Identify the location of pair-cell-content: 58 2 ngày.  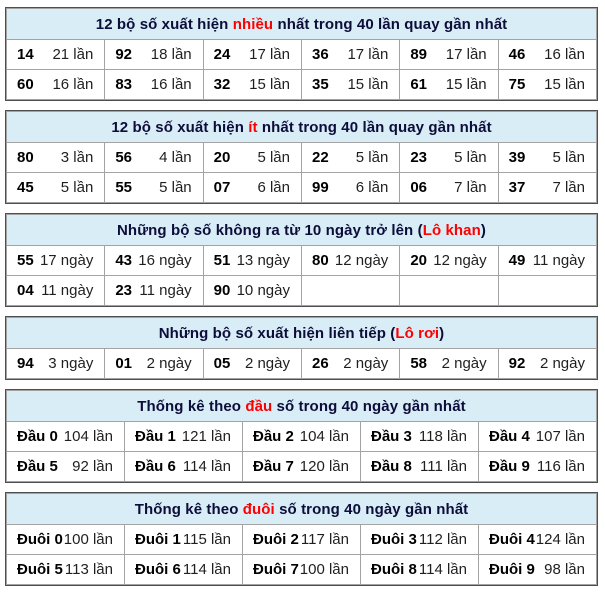
(448, 363).